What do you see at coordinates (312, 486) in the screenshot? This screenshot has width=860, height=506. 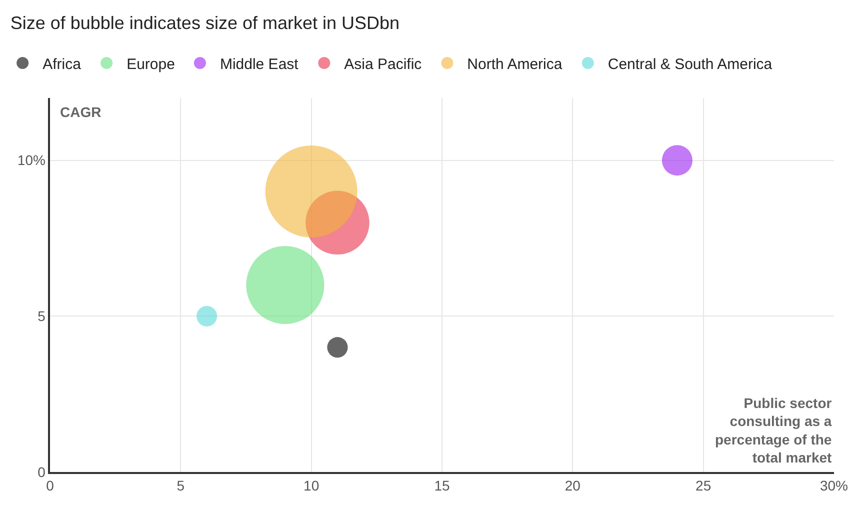 I see `x-tick-label: 10` at bounding box center [312, 486].